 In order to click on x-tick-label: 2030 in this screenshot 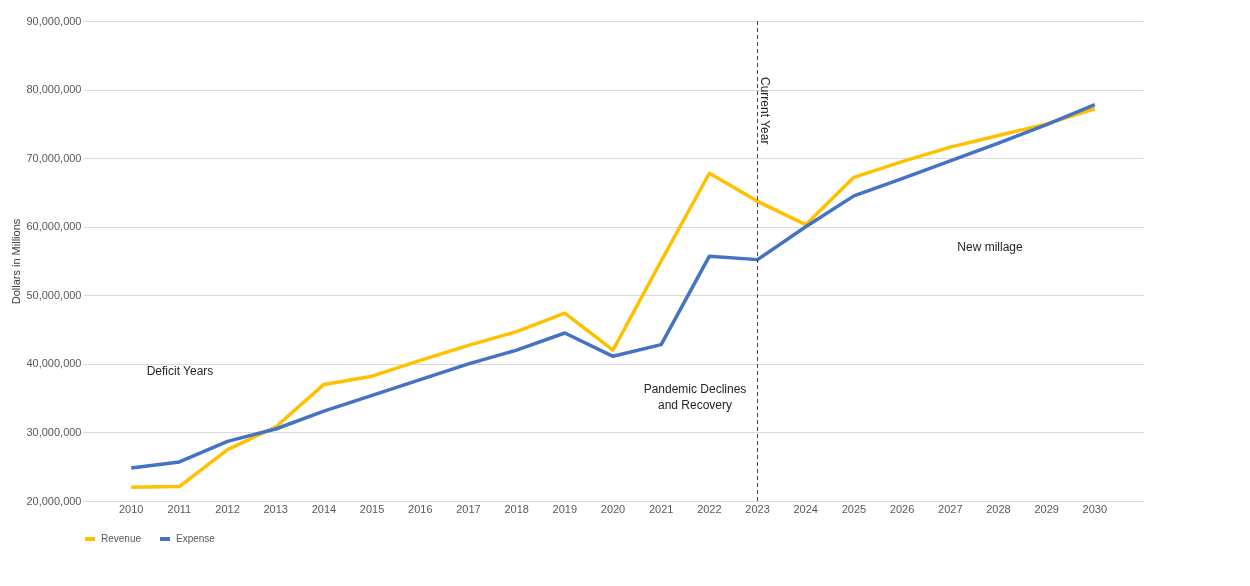, I will do `click(1095, 508)`.